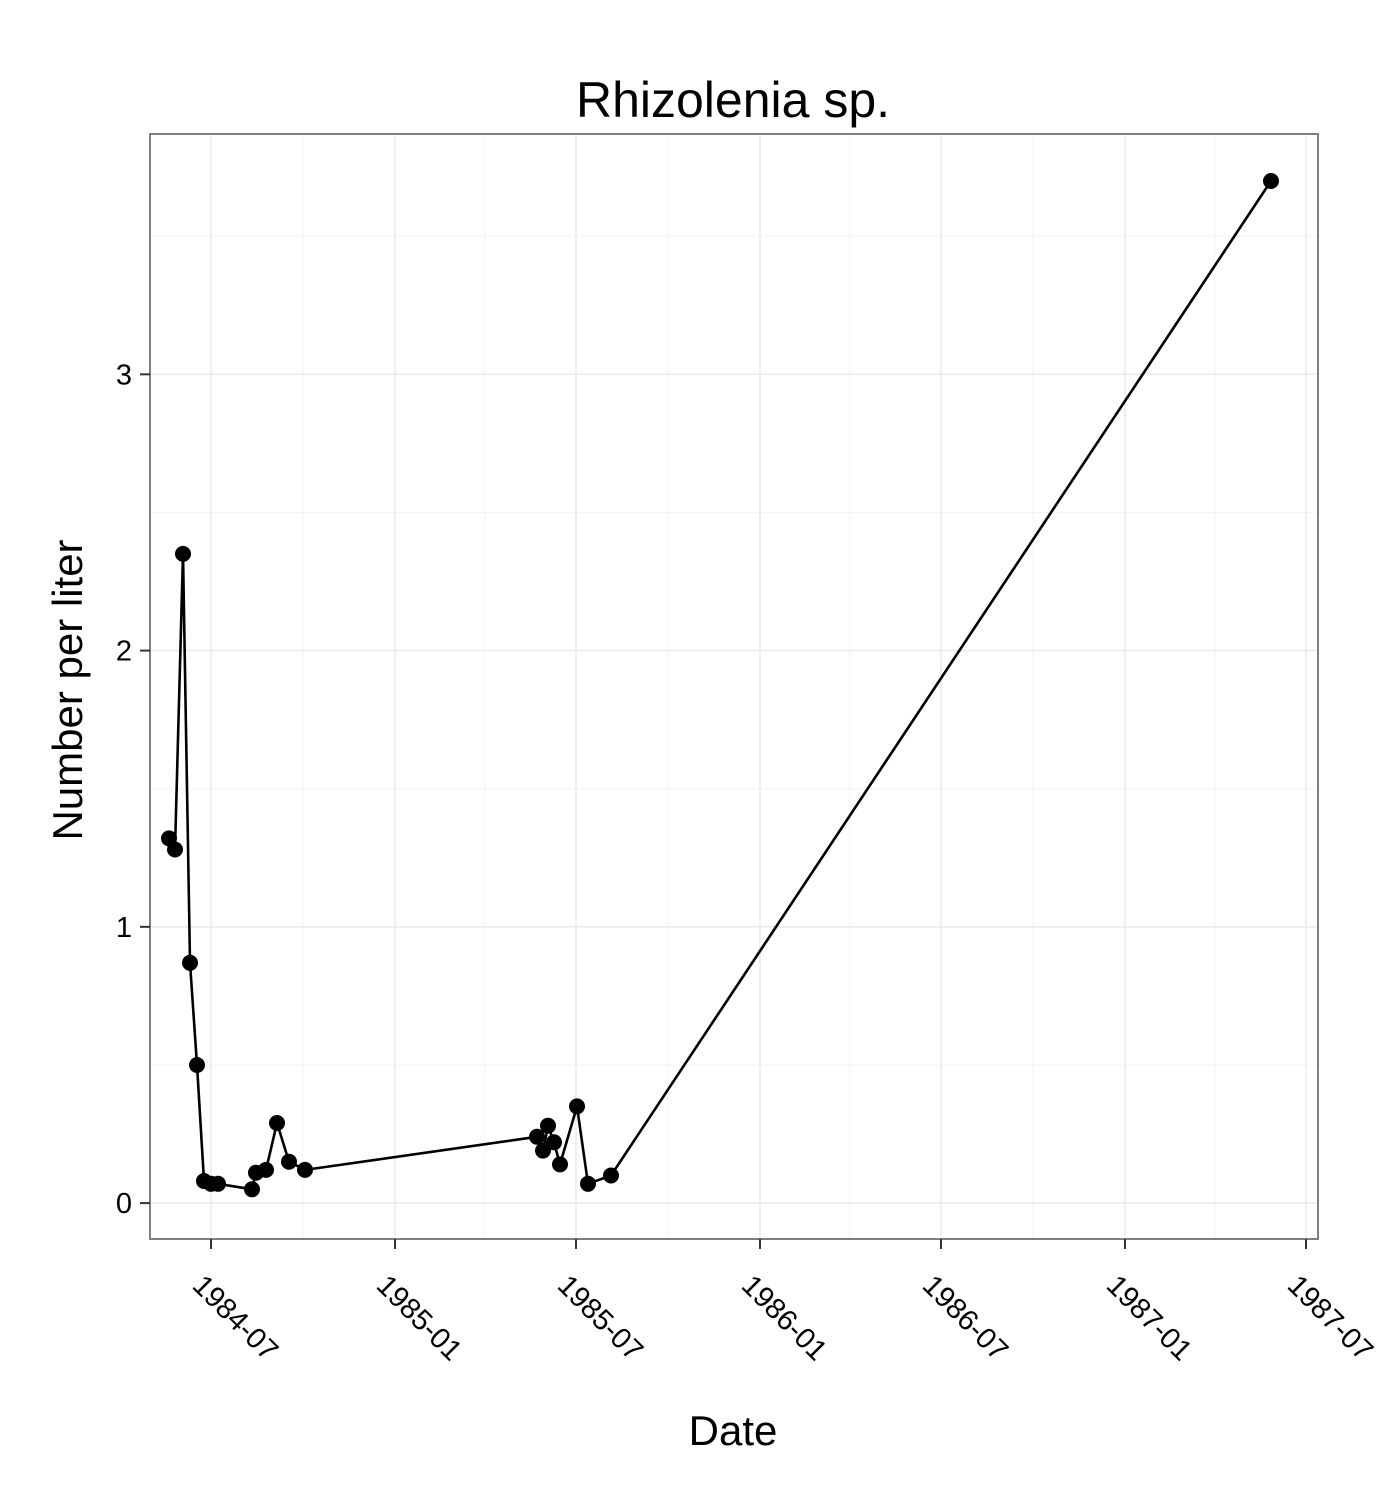 The image size is (1379, 1491). I want to click on chart-title: Rhizolenia sp., so click(733, 100).